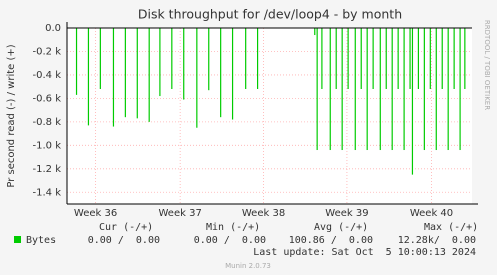  Describe the element at coordinates (47, 145) in the screenshot. I see `y-tick-label: -1.0 k` at that location.